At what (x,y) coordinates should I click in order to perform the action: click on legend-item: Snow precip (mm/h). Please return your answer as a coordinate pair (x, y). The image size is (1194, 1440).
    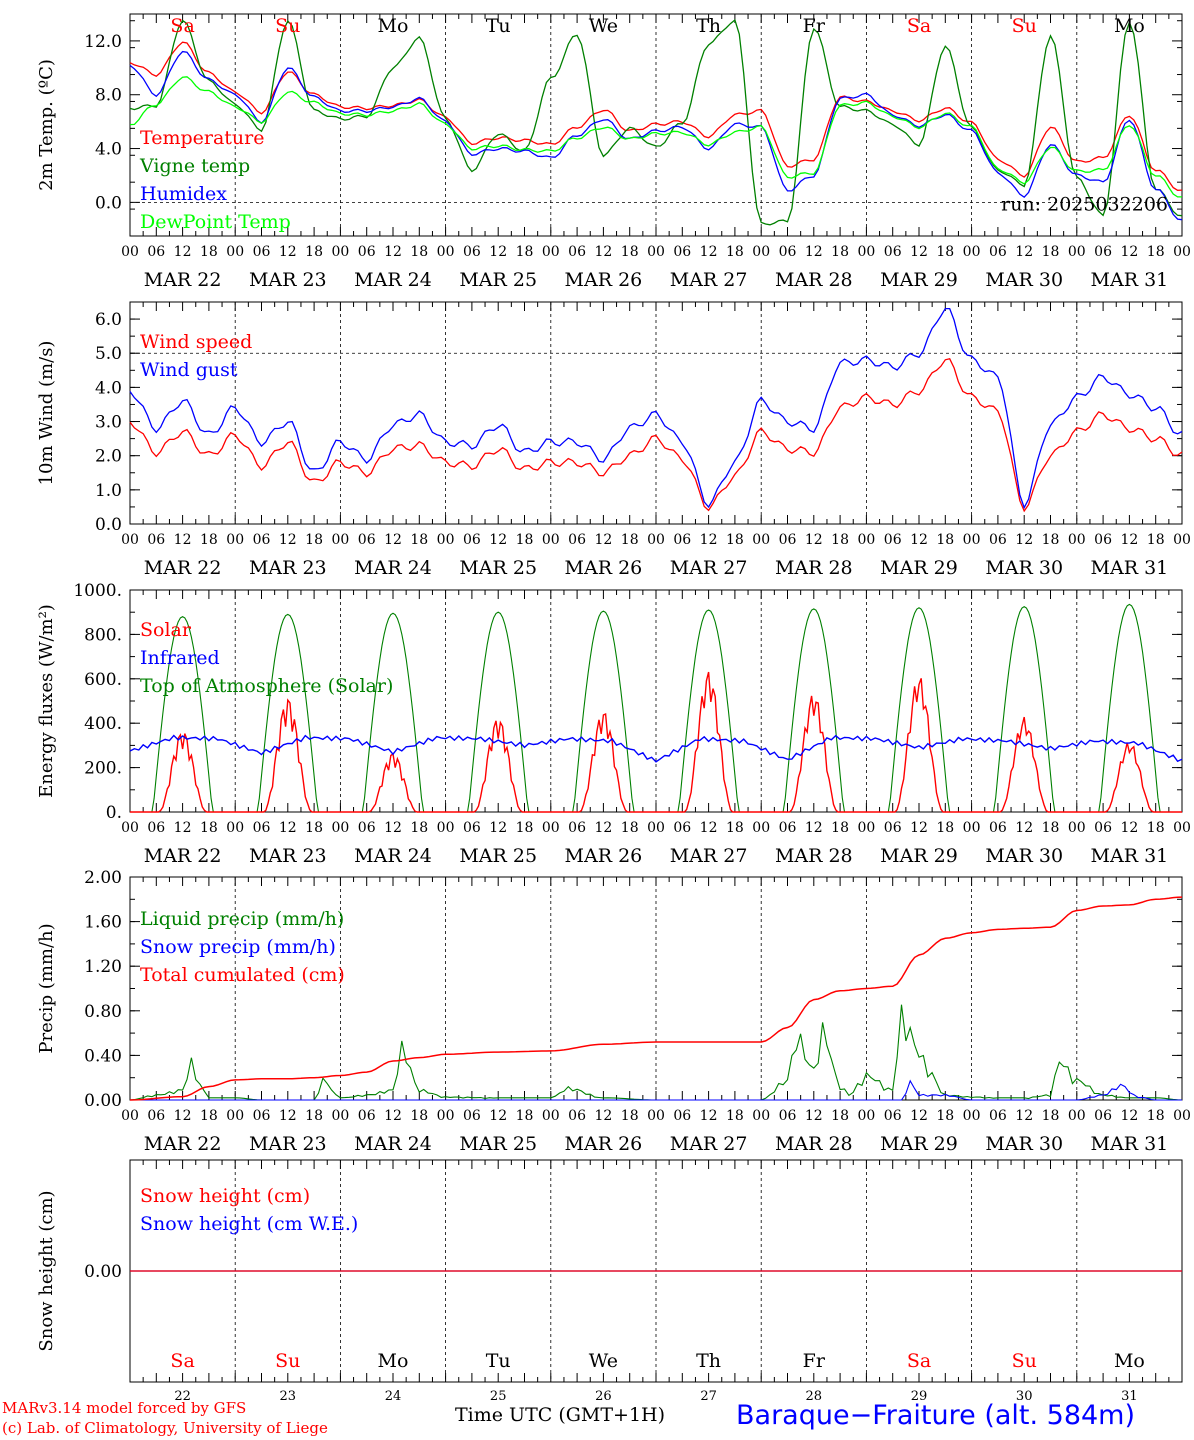
    Looking at the image, I should click on (238, 947).